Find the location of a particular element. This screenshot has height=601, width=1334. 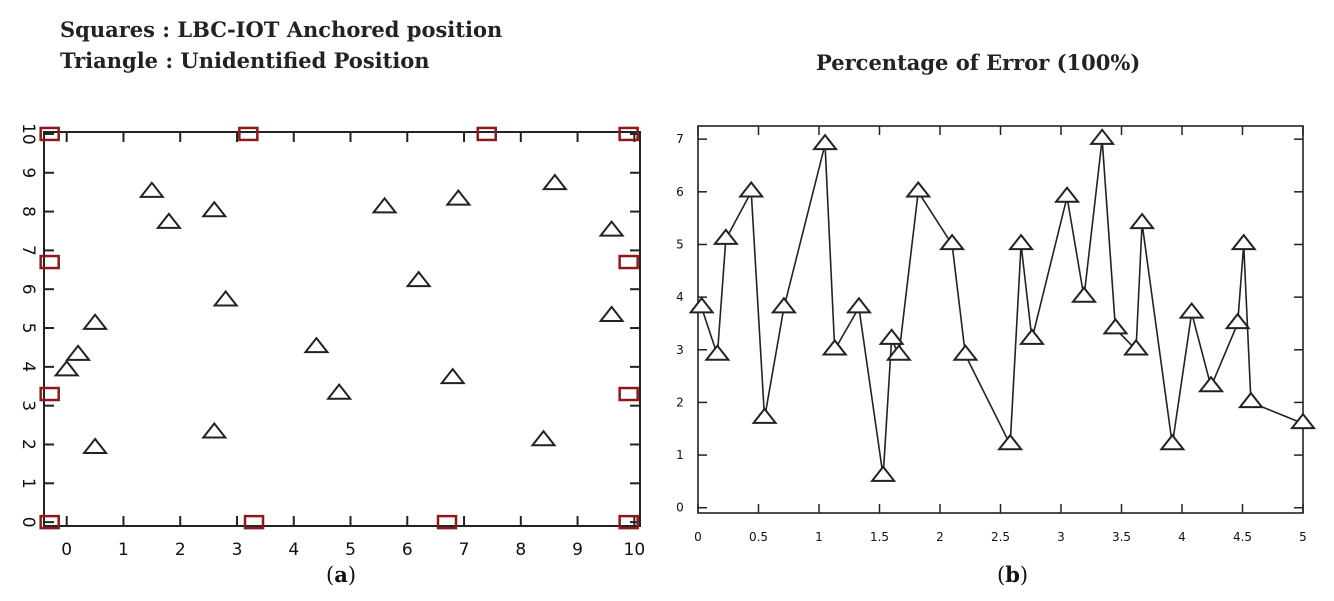

y-tick-label-a: 7 is located at coordinates (28, 250).